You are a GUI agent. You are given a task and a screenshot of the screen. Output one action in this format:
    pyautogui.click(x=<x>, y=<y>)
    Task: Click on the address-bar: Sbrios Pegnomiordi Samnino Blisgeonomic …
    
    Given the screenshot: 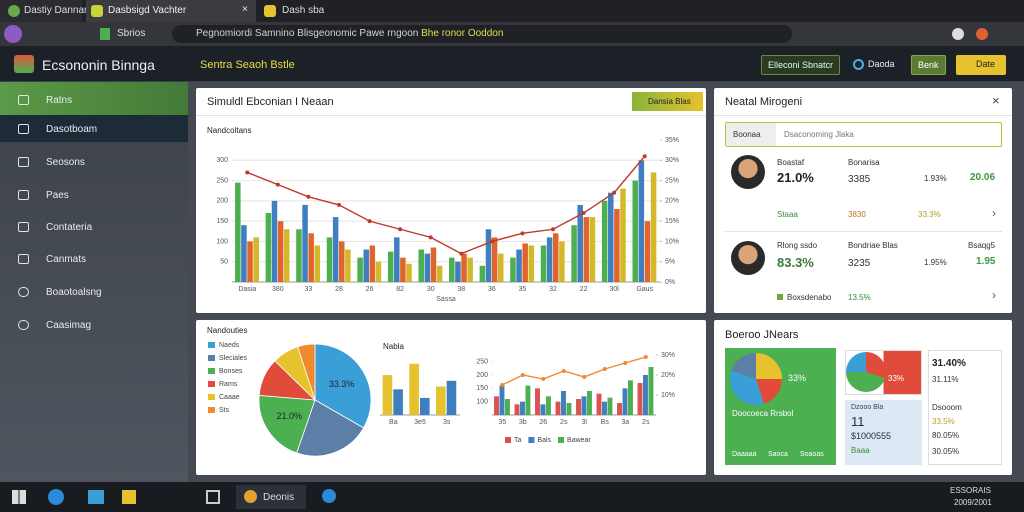 What is the action you would take?
    pyautogui.click(x=512, y=34)
    